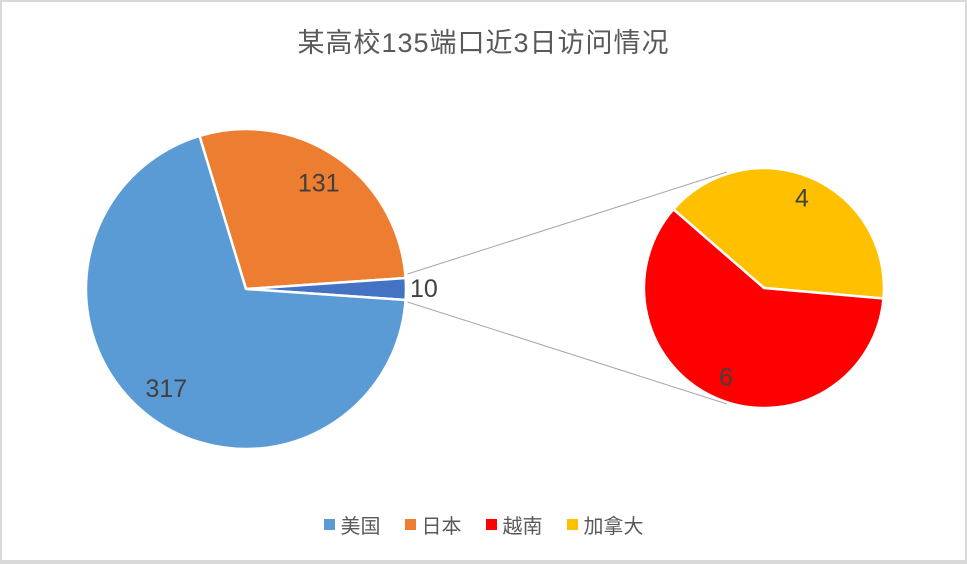 The width and height of the screenshot is (967, 564). I want to click on japan-slice, so click(302, 209).